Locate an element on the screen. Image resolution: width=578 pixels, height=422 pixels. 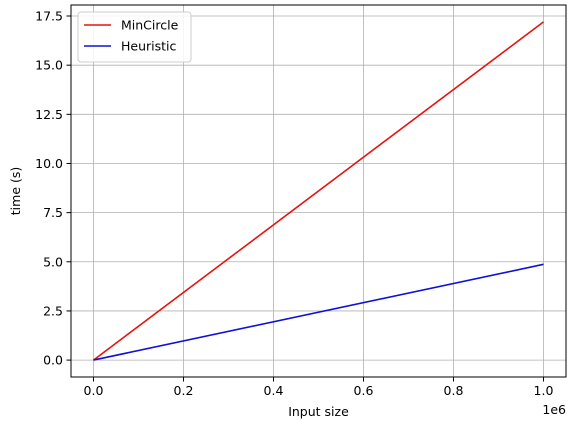
x-tick-label: 0.6 is located at coordinates (364, 390).